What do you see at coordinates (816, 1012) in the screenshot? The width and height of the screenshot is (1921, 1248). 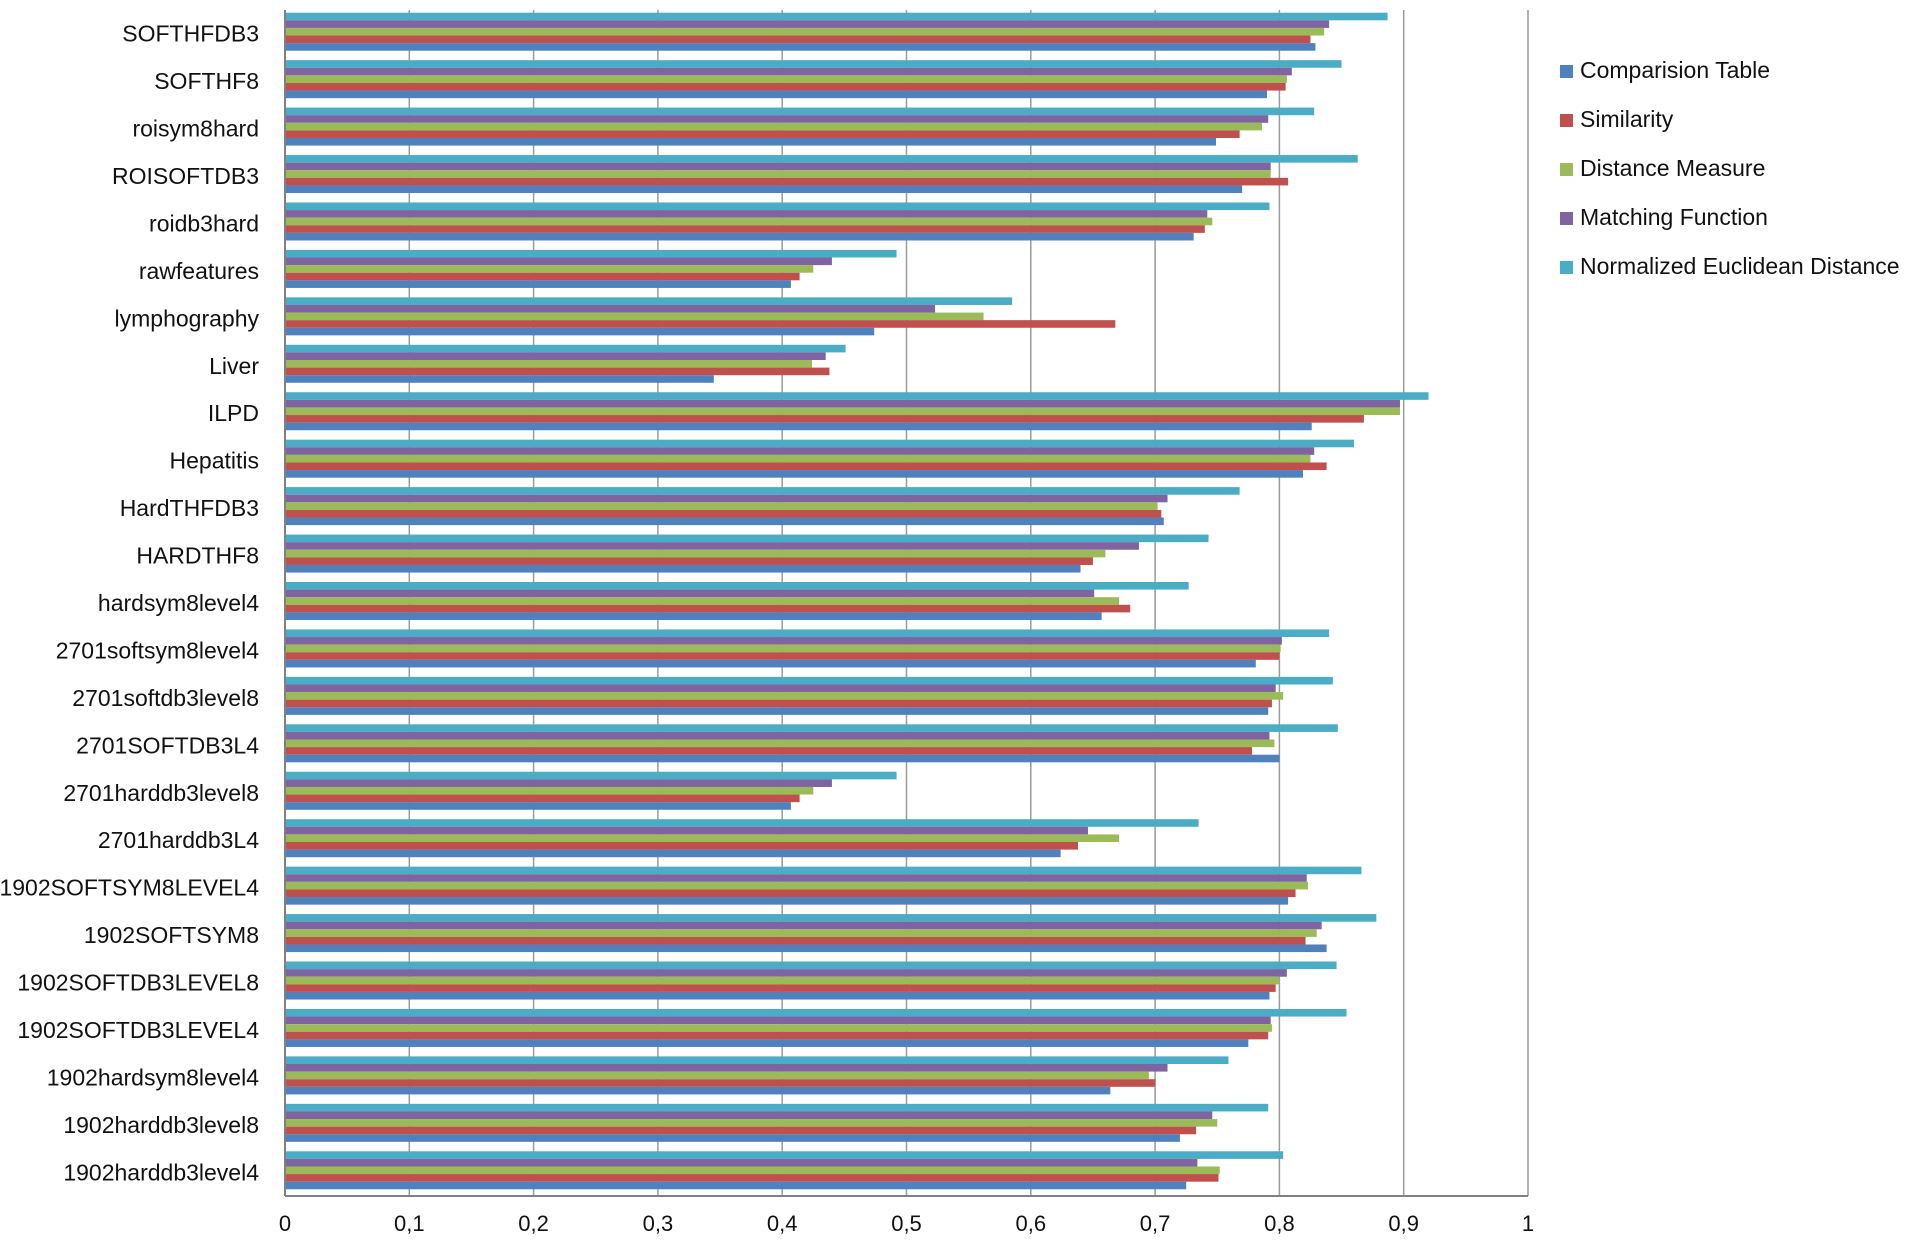 I see `bar-1902softdb3level4-normalized-euclidean-distance` at bounding box center [816, 1012].